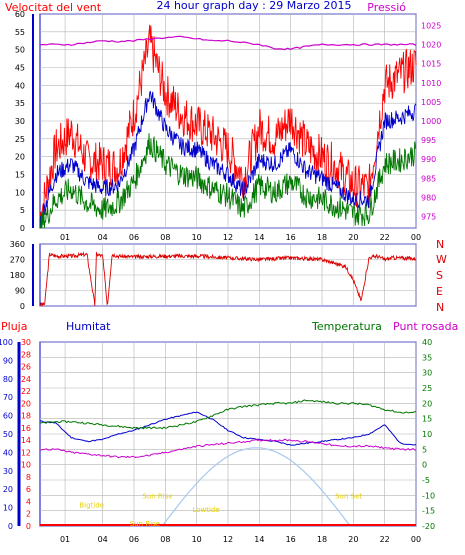  What do you see at coordinates (26, 342) in the screenshot?
I see `y-hum-tick: 30` at bounding box center [26, 342].